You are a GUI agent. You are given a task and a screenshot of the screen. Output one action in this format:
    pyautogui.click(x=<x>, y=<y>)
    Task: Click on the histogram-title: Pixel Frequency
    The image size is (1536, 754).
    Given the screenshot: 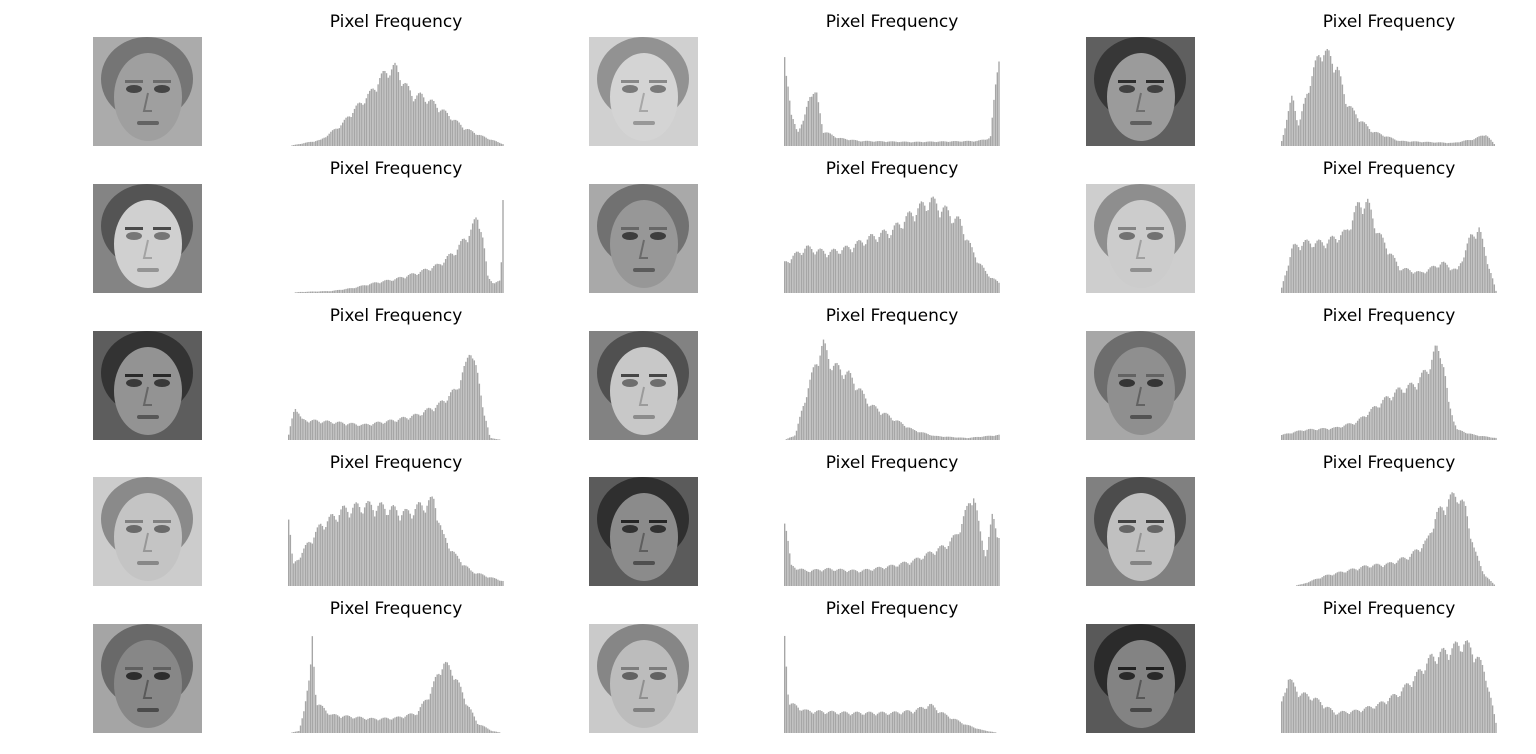 What is the action you would take?
    pyautogui.click(x=1389, y=169)
    